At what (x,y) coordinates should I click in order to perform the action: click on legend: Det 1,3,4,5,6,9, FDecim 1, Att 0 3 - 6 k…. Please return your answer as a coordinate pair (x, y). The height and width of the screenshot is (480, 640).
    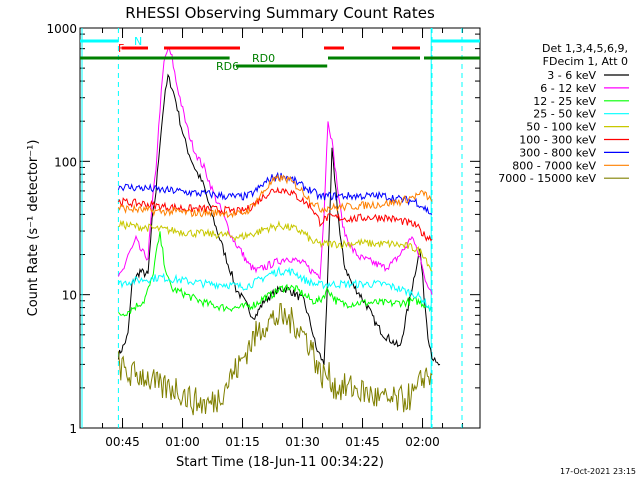
    Looking at the image, I should click on (563, 113).